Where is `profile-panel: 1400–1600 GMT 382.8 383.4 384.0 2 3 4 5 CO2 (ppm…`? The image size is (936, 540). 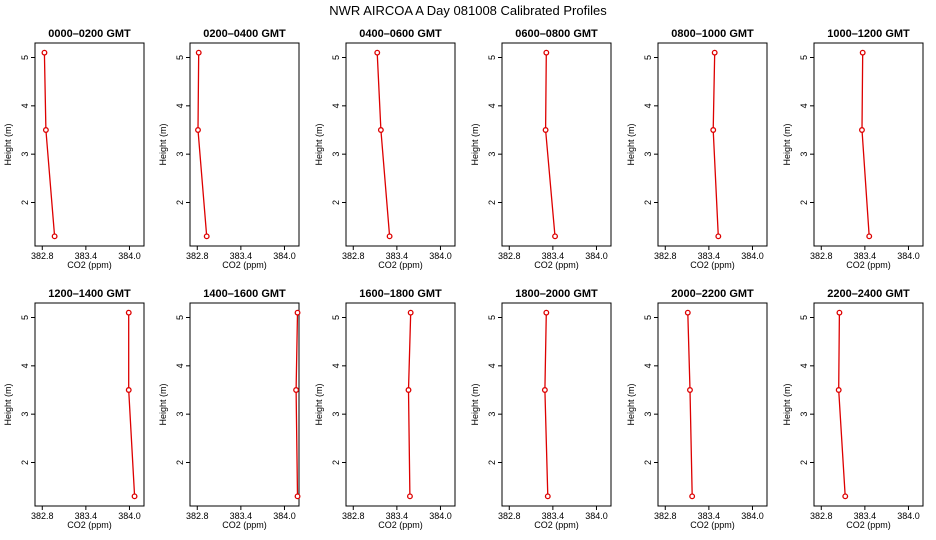 profile-panel: 1400–1600 GMT 382.8 383.4 384.0 2 3 4 5 CO2 (ppm… is located at coordinates (229, 409).